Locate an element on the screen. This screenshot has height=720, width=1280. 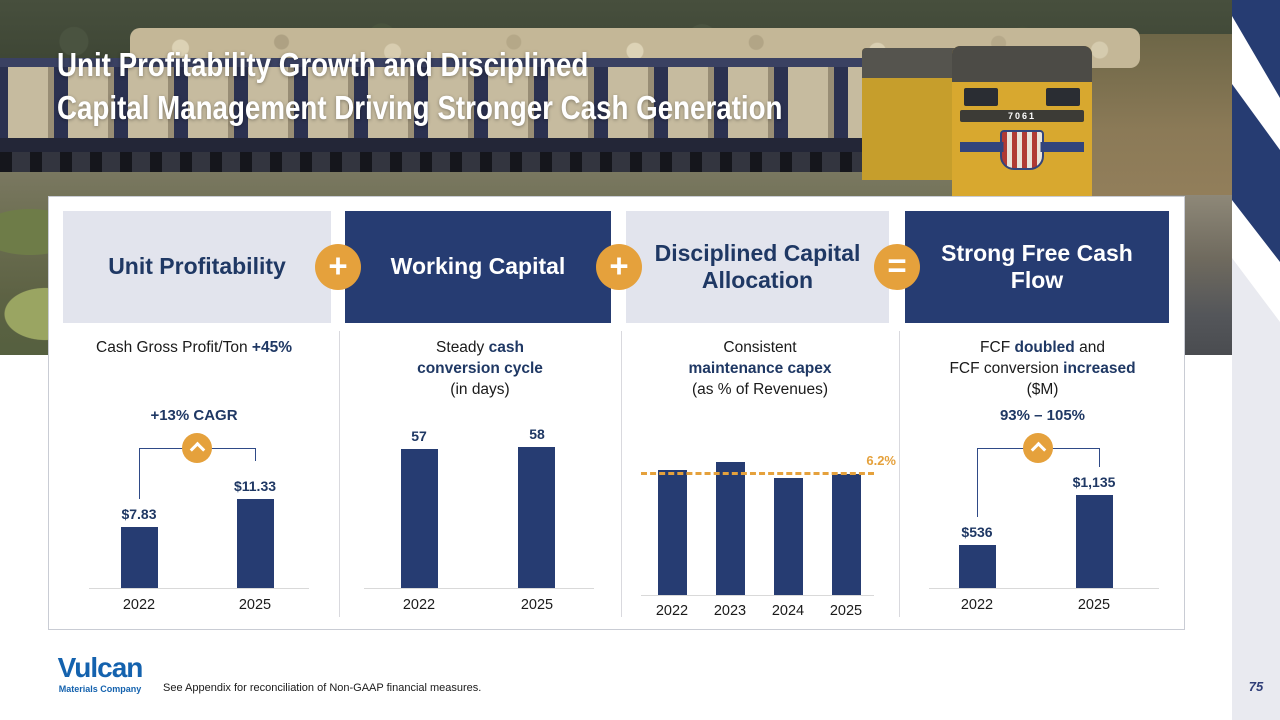
diagonal-stripes-decoration is located at coordinates (1256, 360).